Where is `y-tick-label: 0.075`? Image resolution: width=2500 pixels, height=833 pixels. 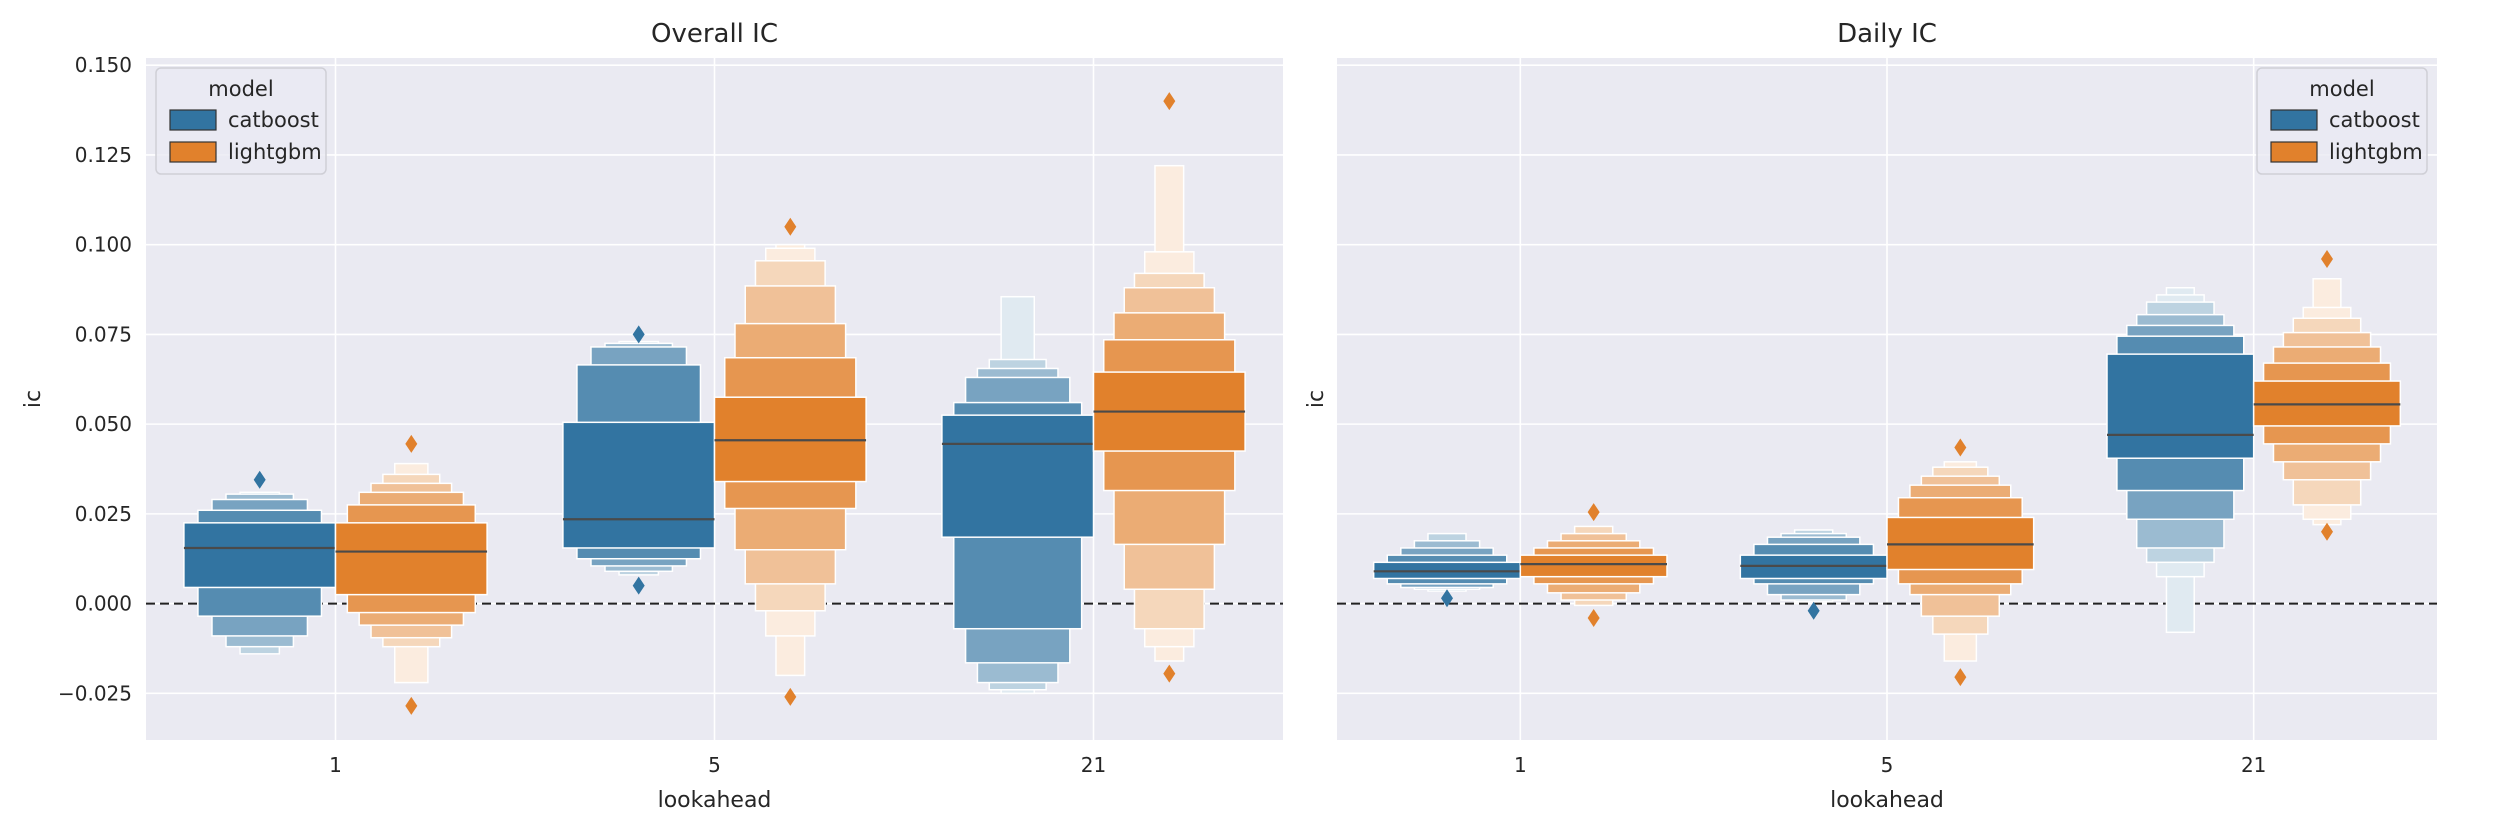 y-tick-label: 0.075 is located at coordinates (103, 334).